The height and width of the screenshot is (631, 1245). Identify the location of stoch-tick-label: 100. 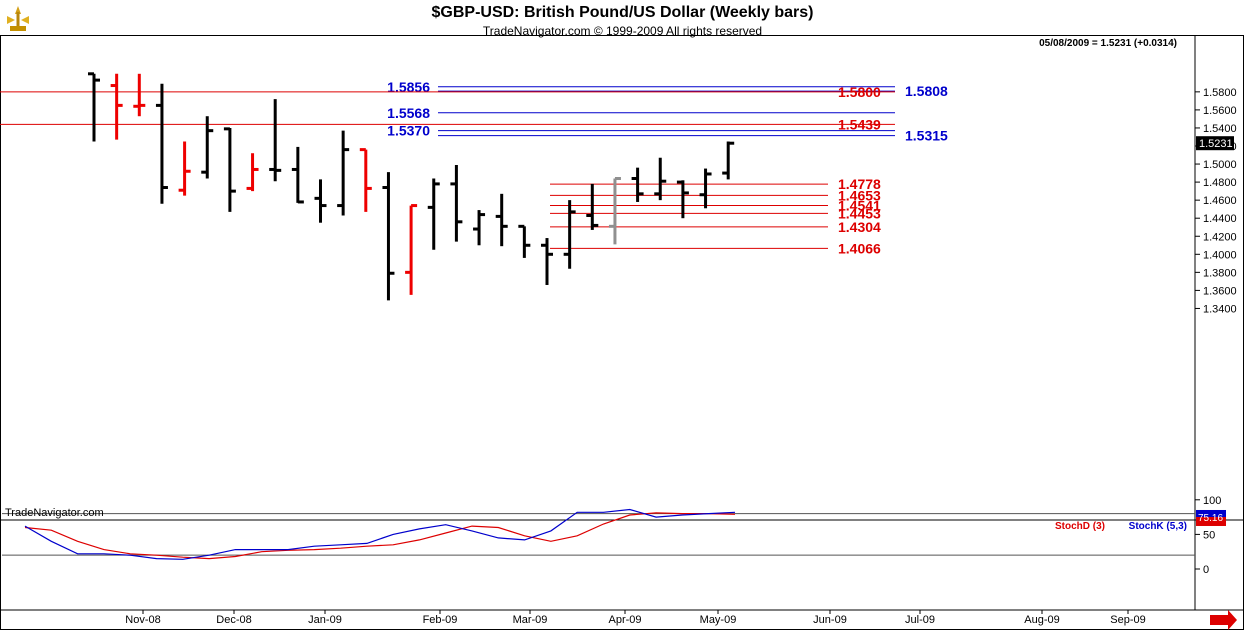
(1212, 501).